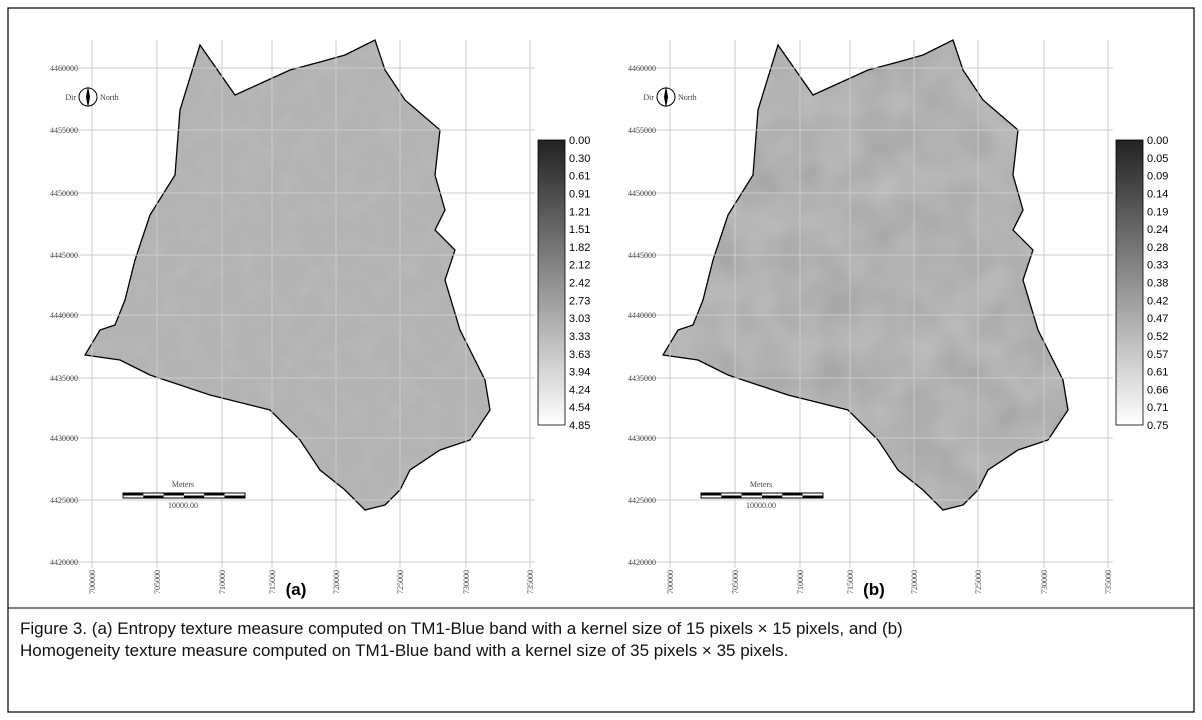 The height and width of the screenshot is (720, 1202). Describe the element at coordinates (1157, 177) in the screenshot. I see `legend-label: 0.09` at that location.